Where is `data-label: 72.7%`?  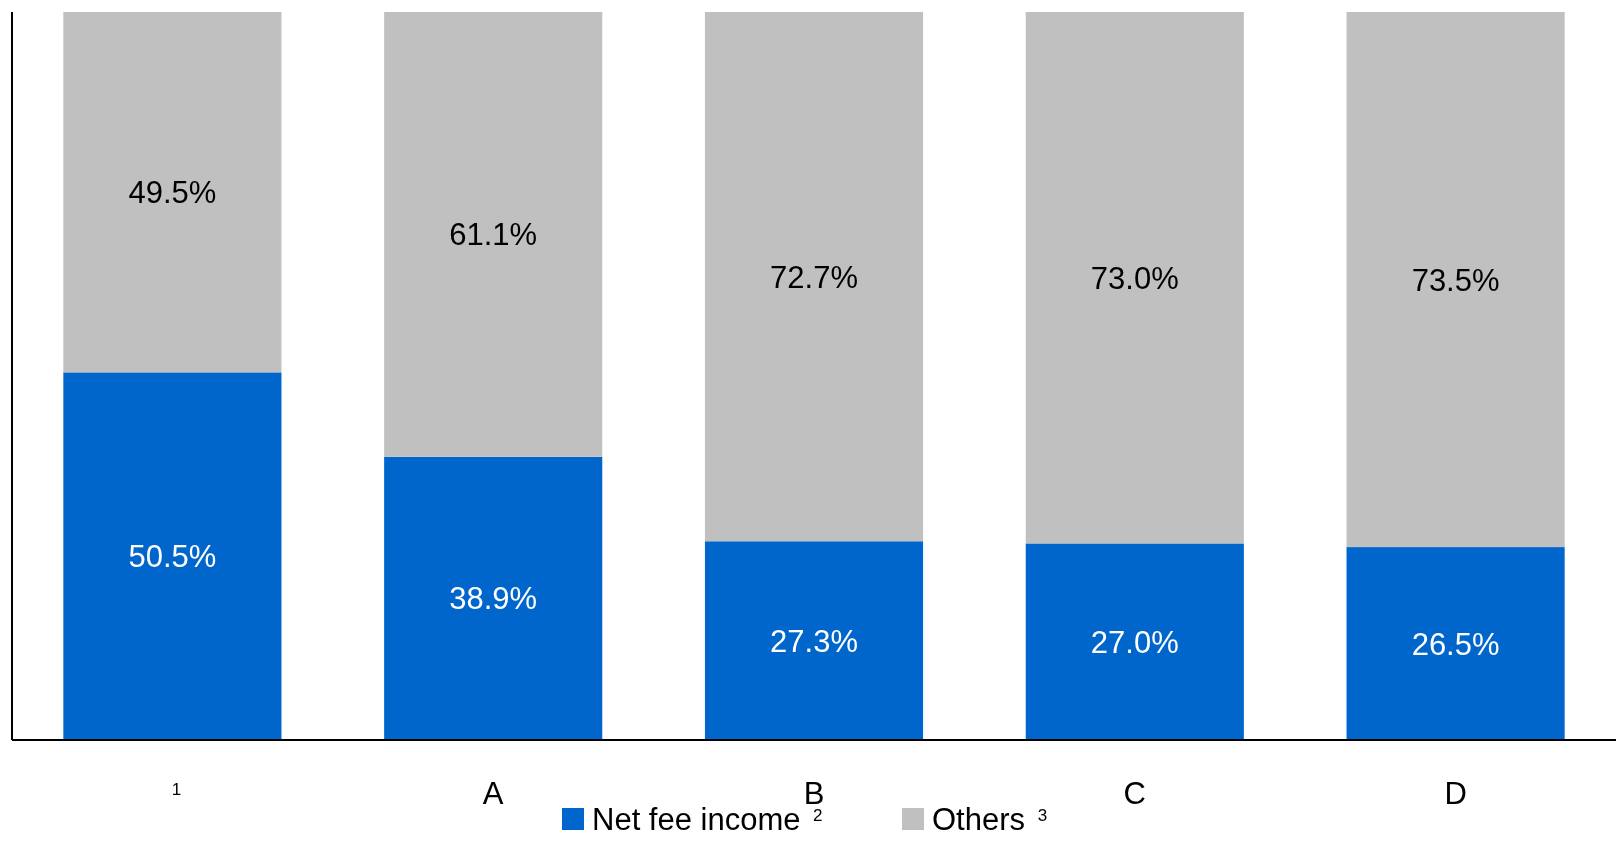 data-label: 72.7% is located at coordinates (814, 277).